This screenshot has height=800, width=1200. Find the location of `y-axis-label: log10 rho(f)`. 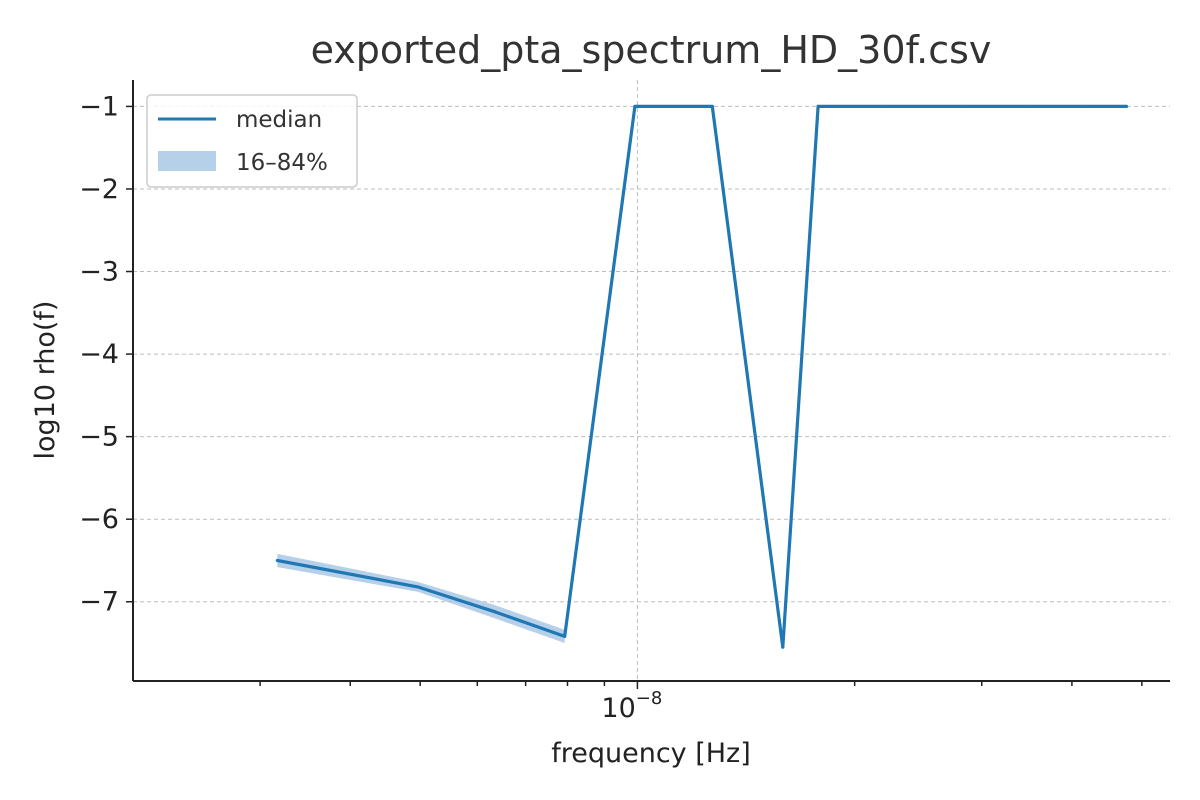

y-axis-label: log10 rho(f) is located at coordinates (45, 380).